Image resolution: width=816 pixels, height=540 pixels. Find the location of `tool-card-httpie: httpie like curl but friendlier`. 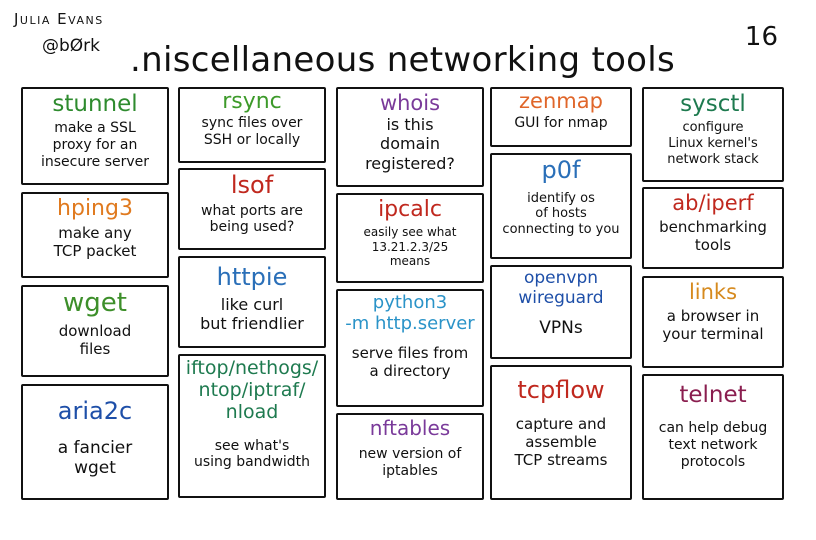

tool-card-httpie: httpie like curl but friendlier is located at coordinates (252, 302).